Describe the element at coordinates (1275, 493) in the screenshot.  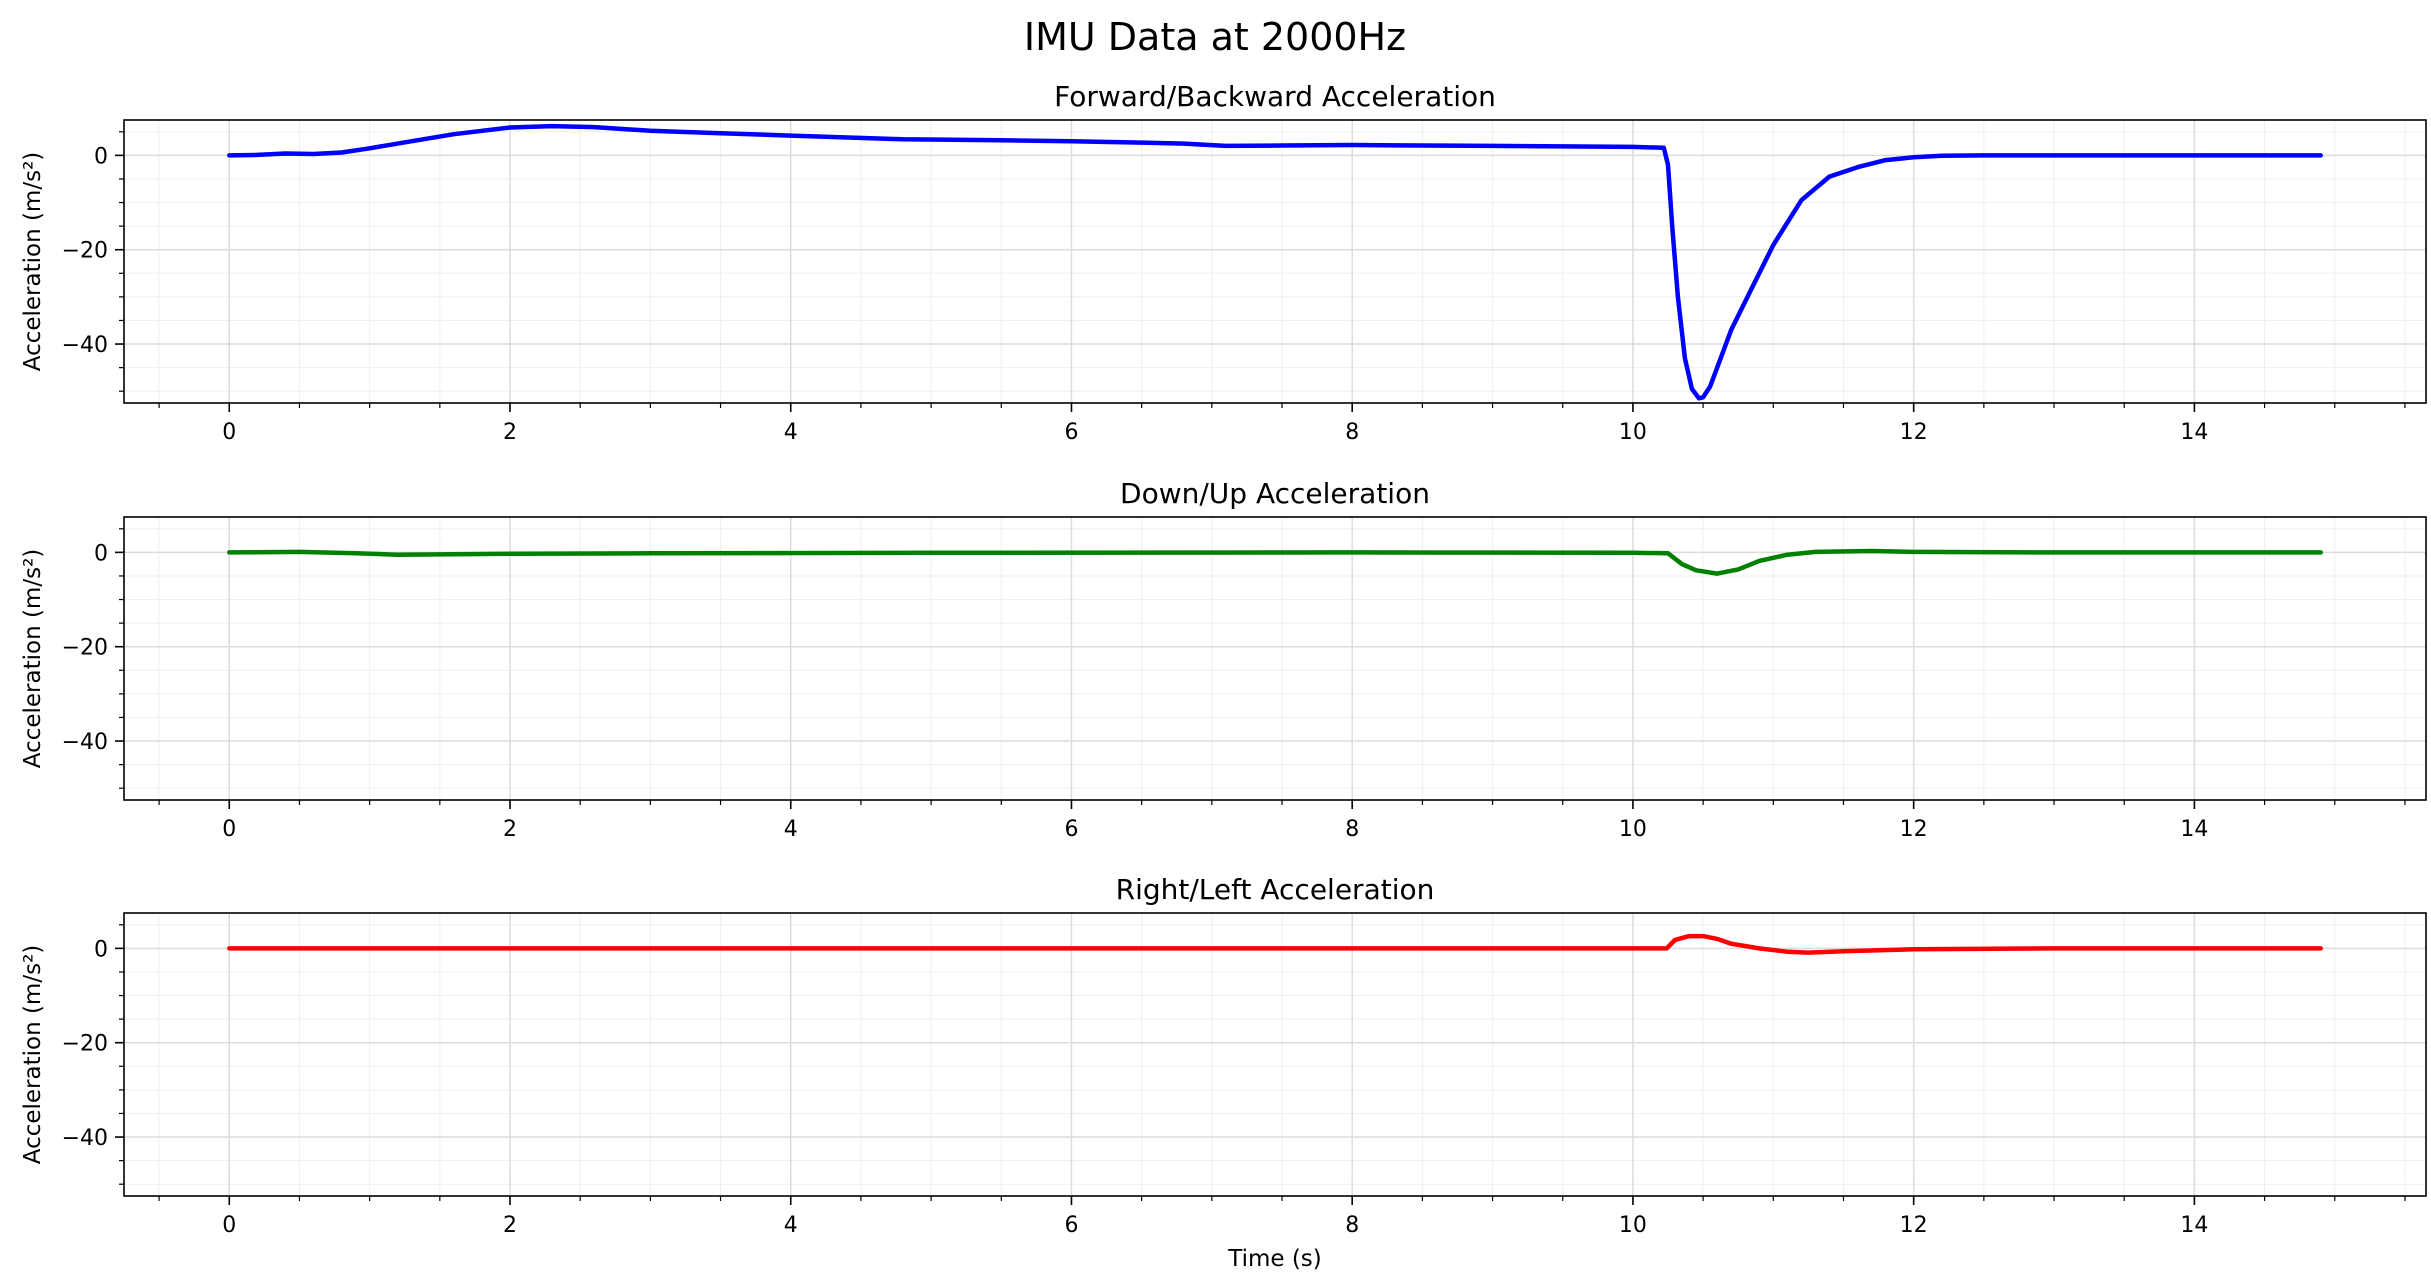
I see `subplot-title: Down/Up Acceleration` at that location.